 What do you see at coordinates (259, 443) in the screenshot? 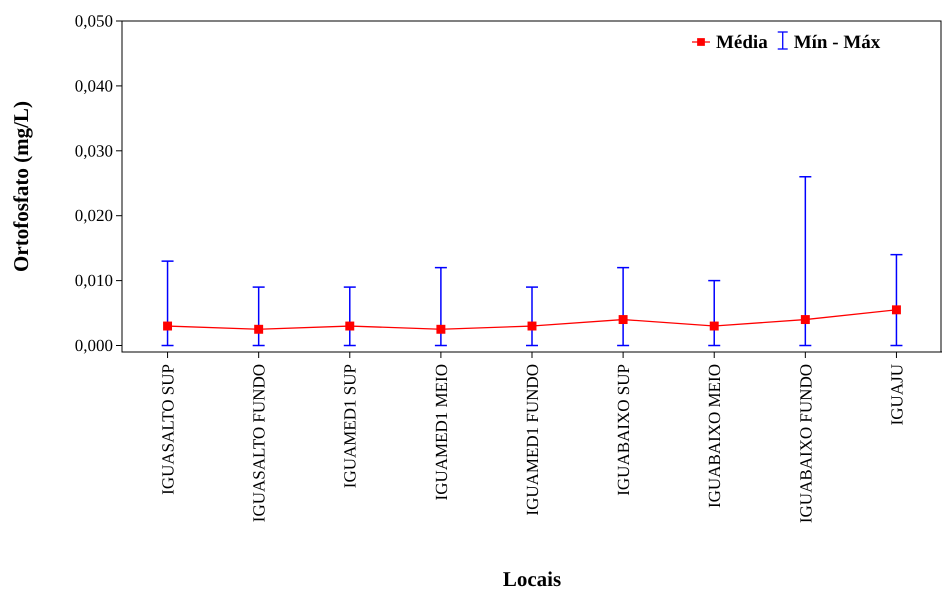
I see `x-tick-label: IGUASALTO FUNDO` at bounding box center [259, 443].